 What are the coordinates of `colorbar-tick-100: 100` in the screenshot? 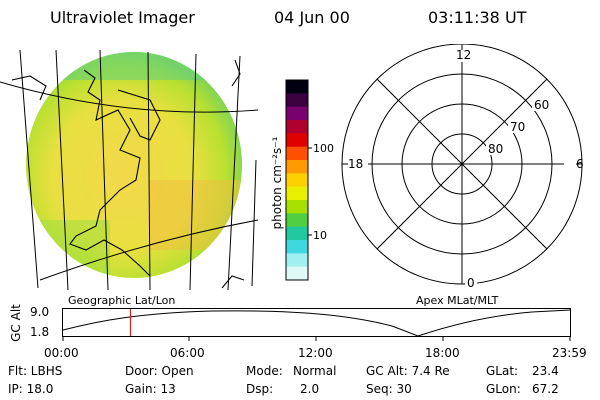 It's located at (323, 148).